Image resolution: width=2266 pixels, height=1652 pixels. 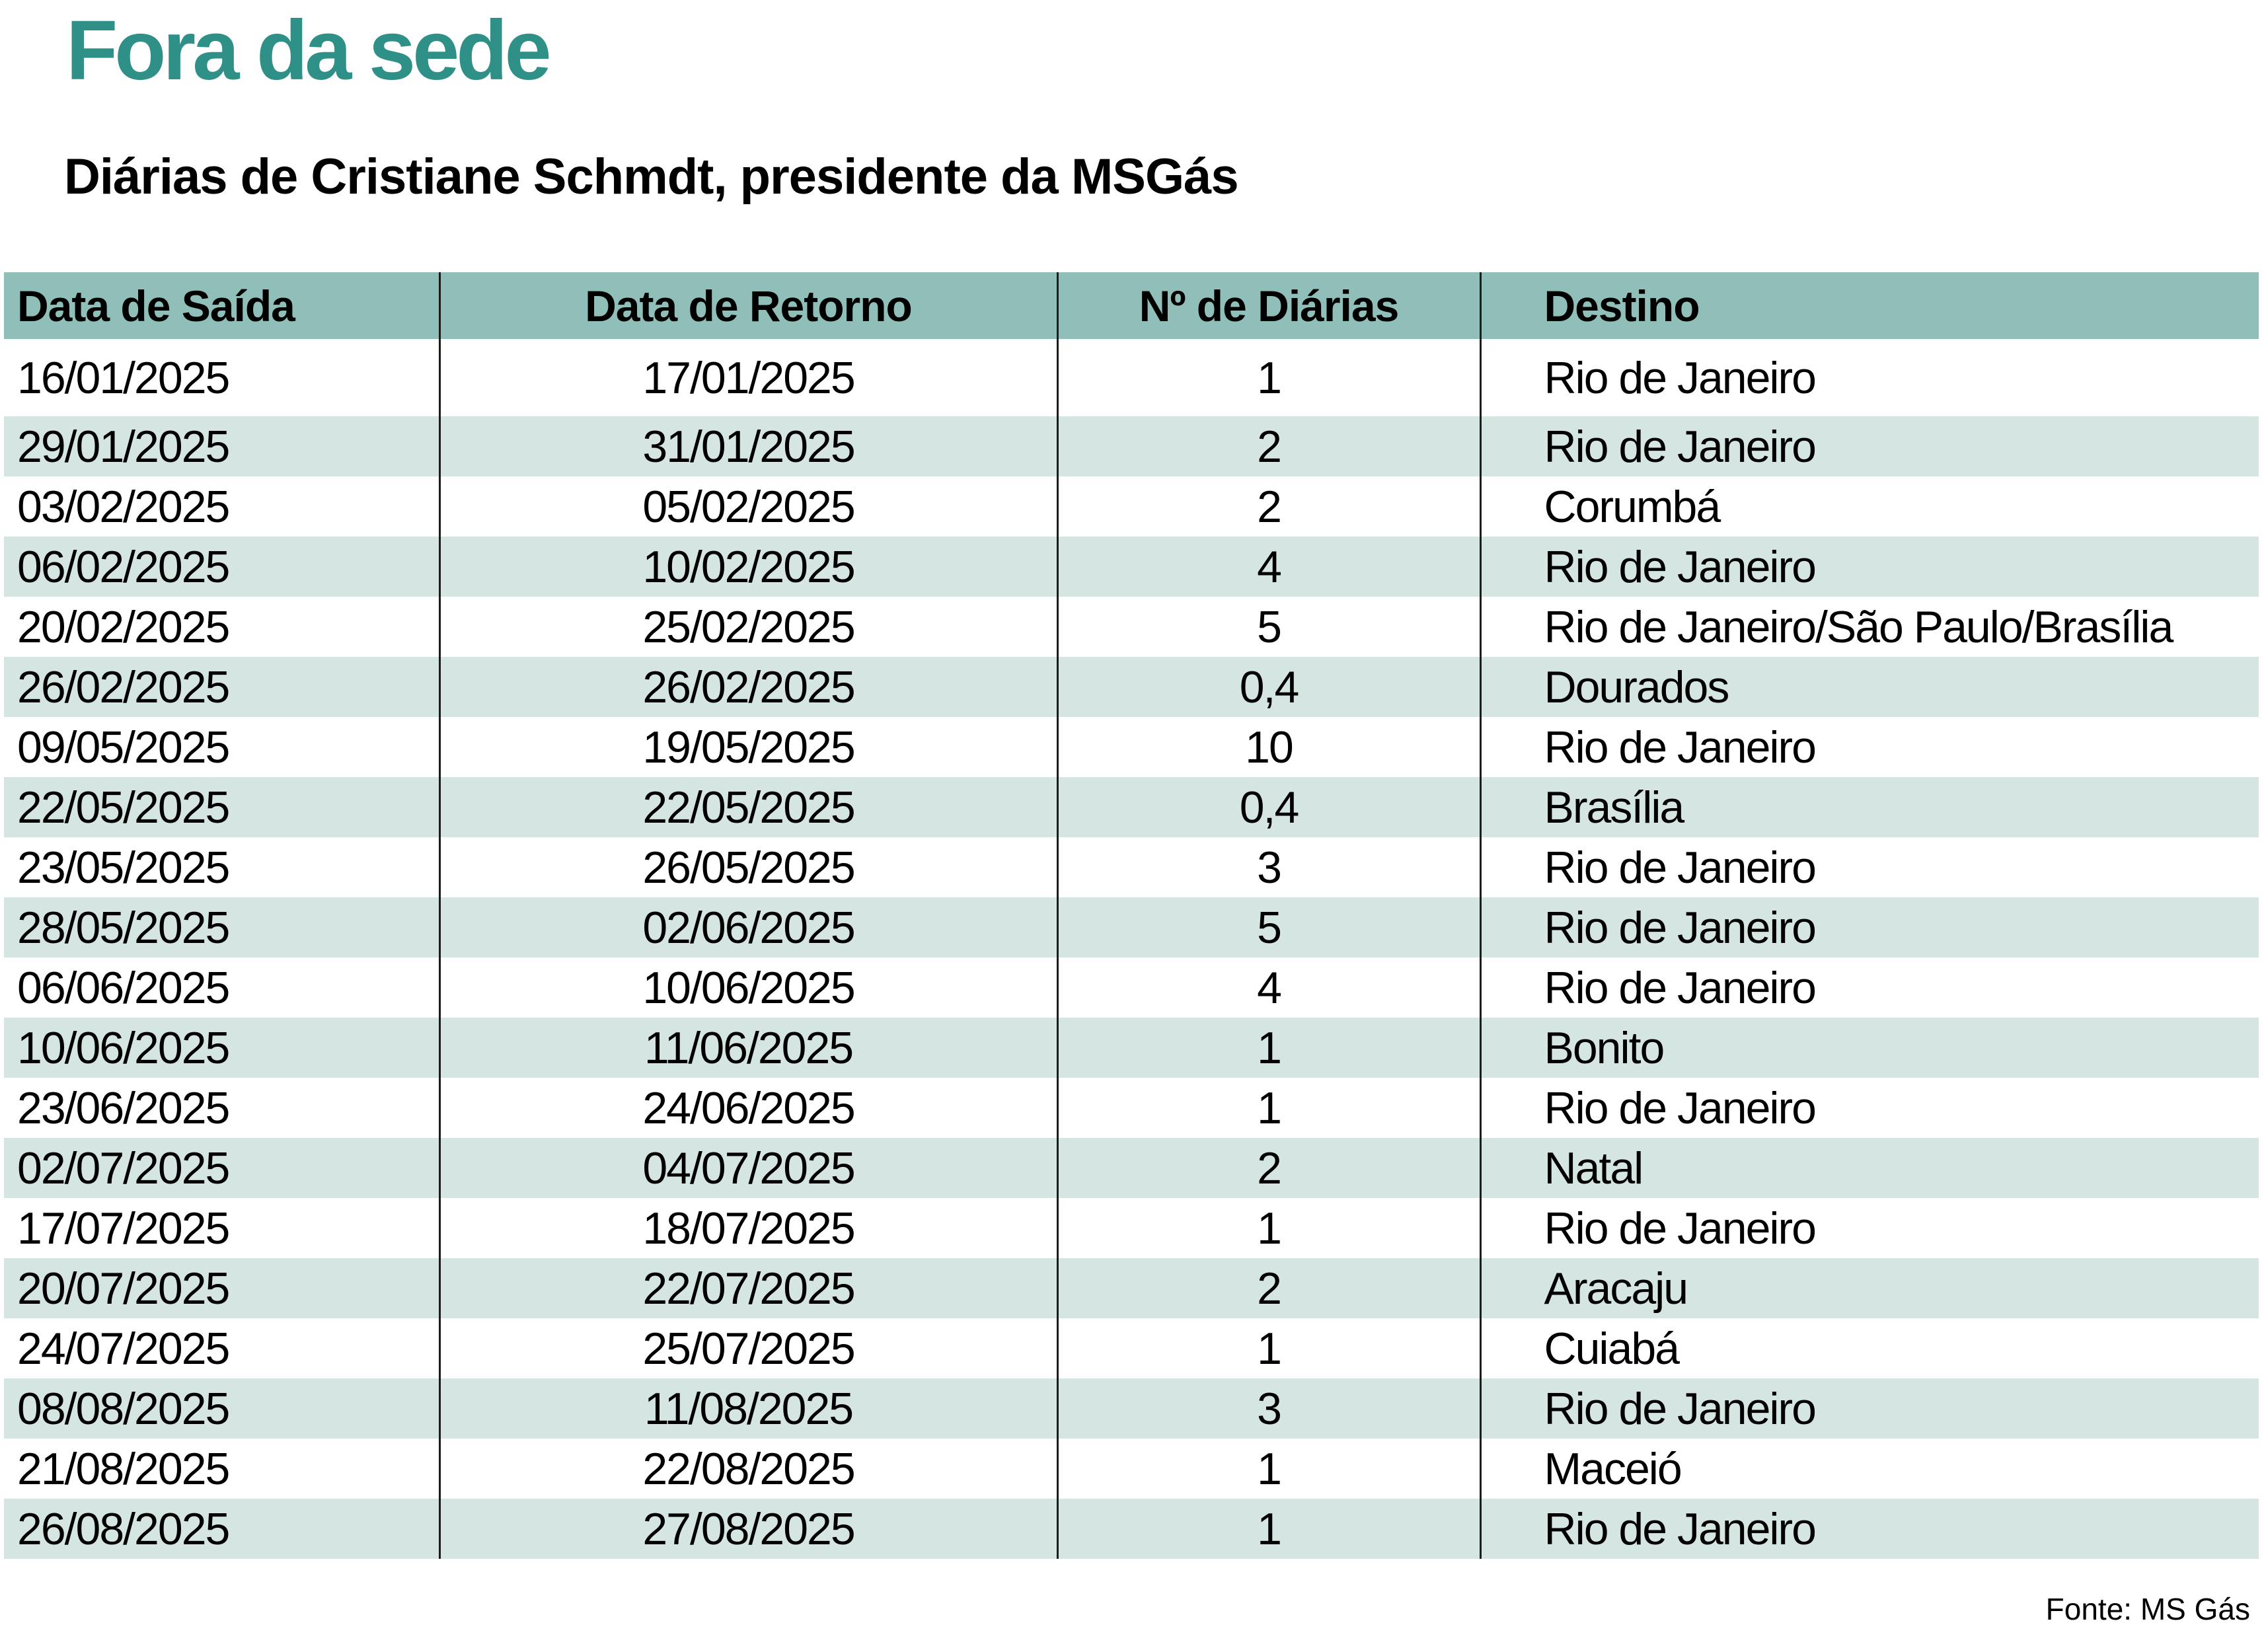 What do you see at coordinates (747, 1348) in the screenshot?
I see `table-cell: 25/07/2025` at bounding box center [747, 1348].